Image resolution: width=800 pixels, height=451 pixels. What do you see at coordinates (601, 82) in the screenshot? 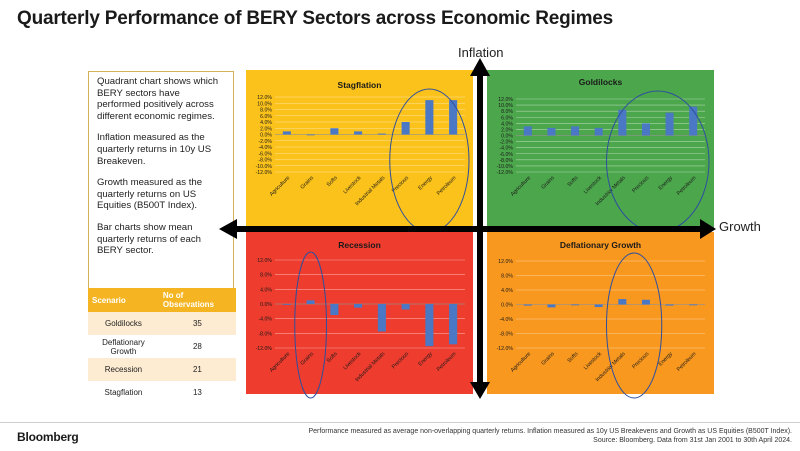
I see `goldilocks-title: Goldilocks` at bounding box center [601, 82].